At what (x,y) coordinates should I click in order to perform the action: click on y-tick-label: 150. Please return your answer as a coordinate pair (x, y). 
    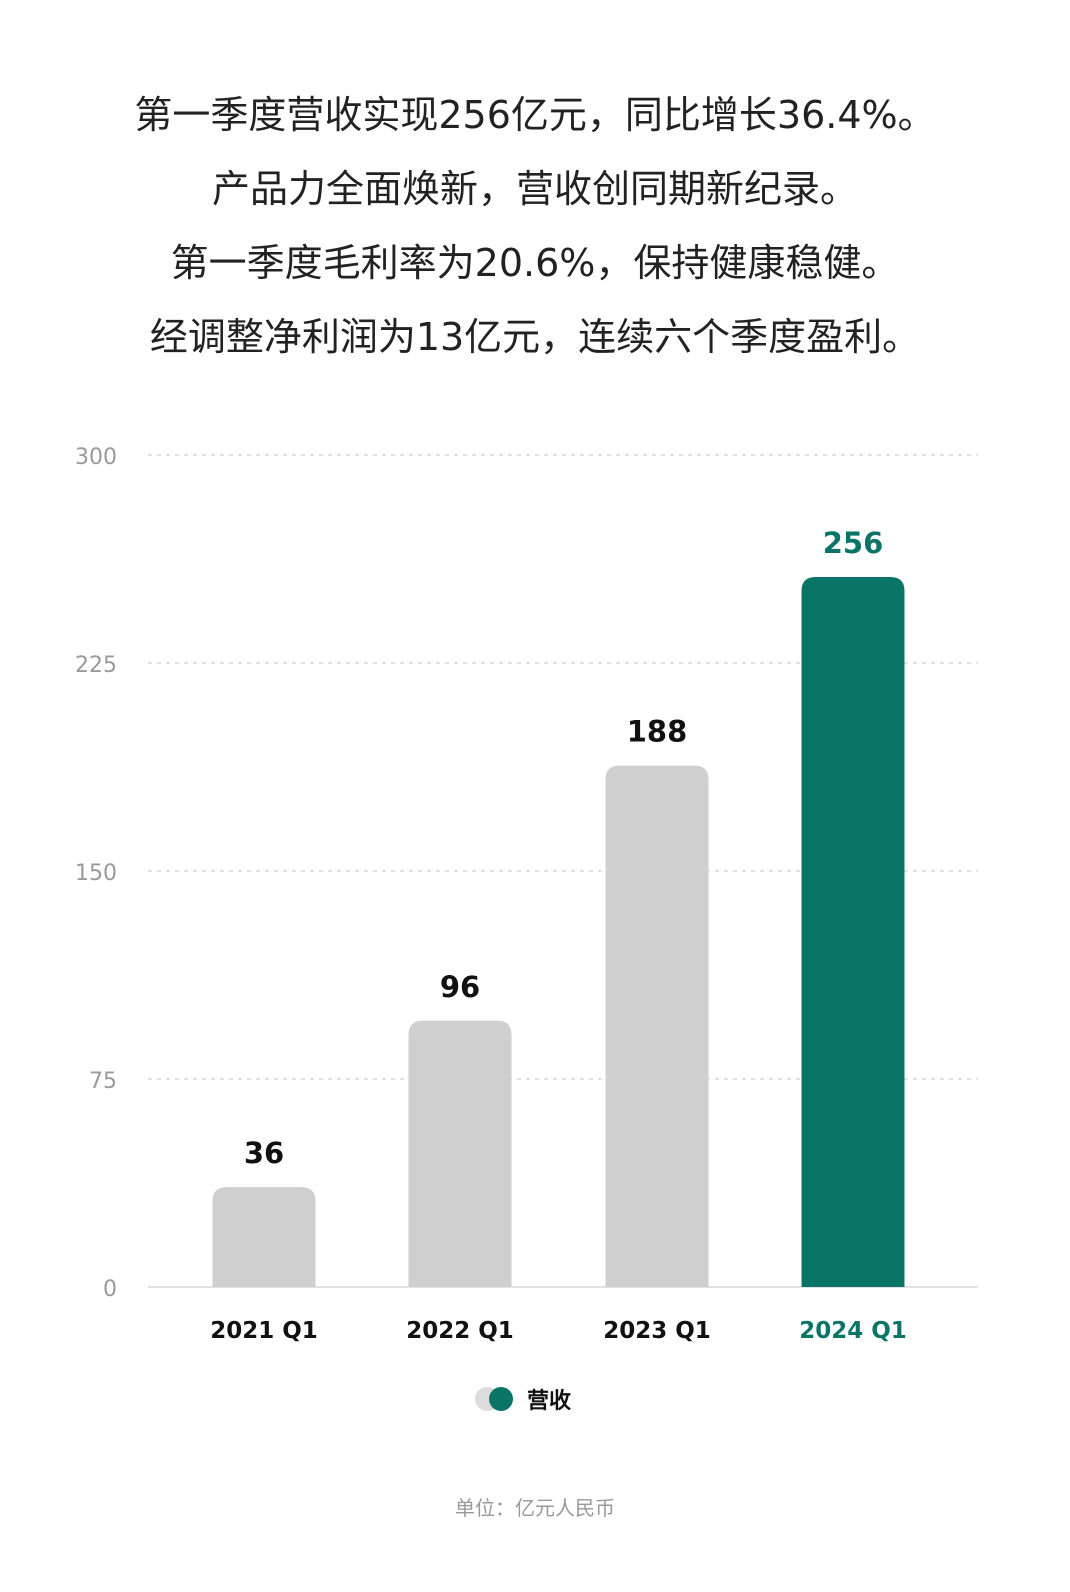
    Looking at the image, I should click on (96, 873).